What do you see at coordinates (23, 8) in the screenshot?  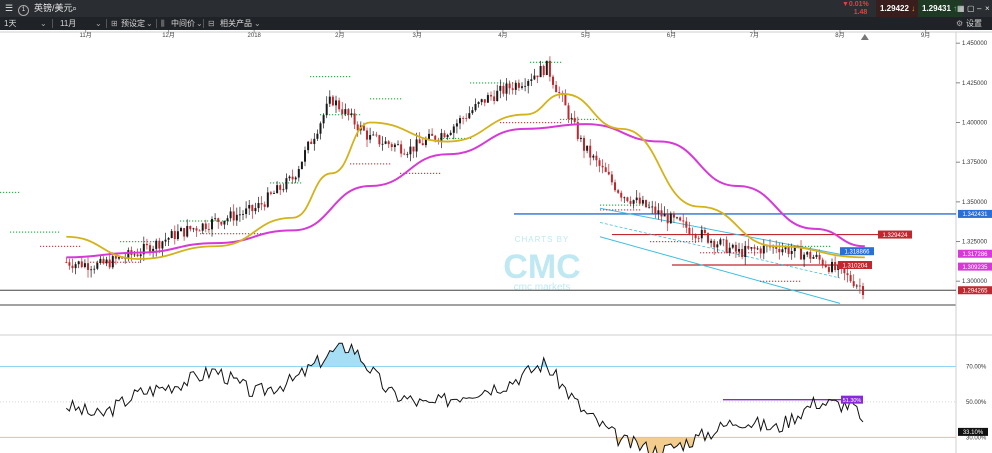 I see `instrument-number-badge: 1` at bounding box center [23, 8].